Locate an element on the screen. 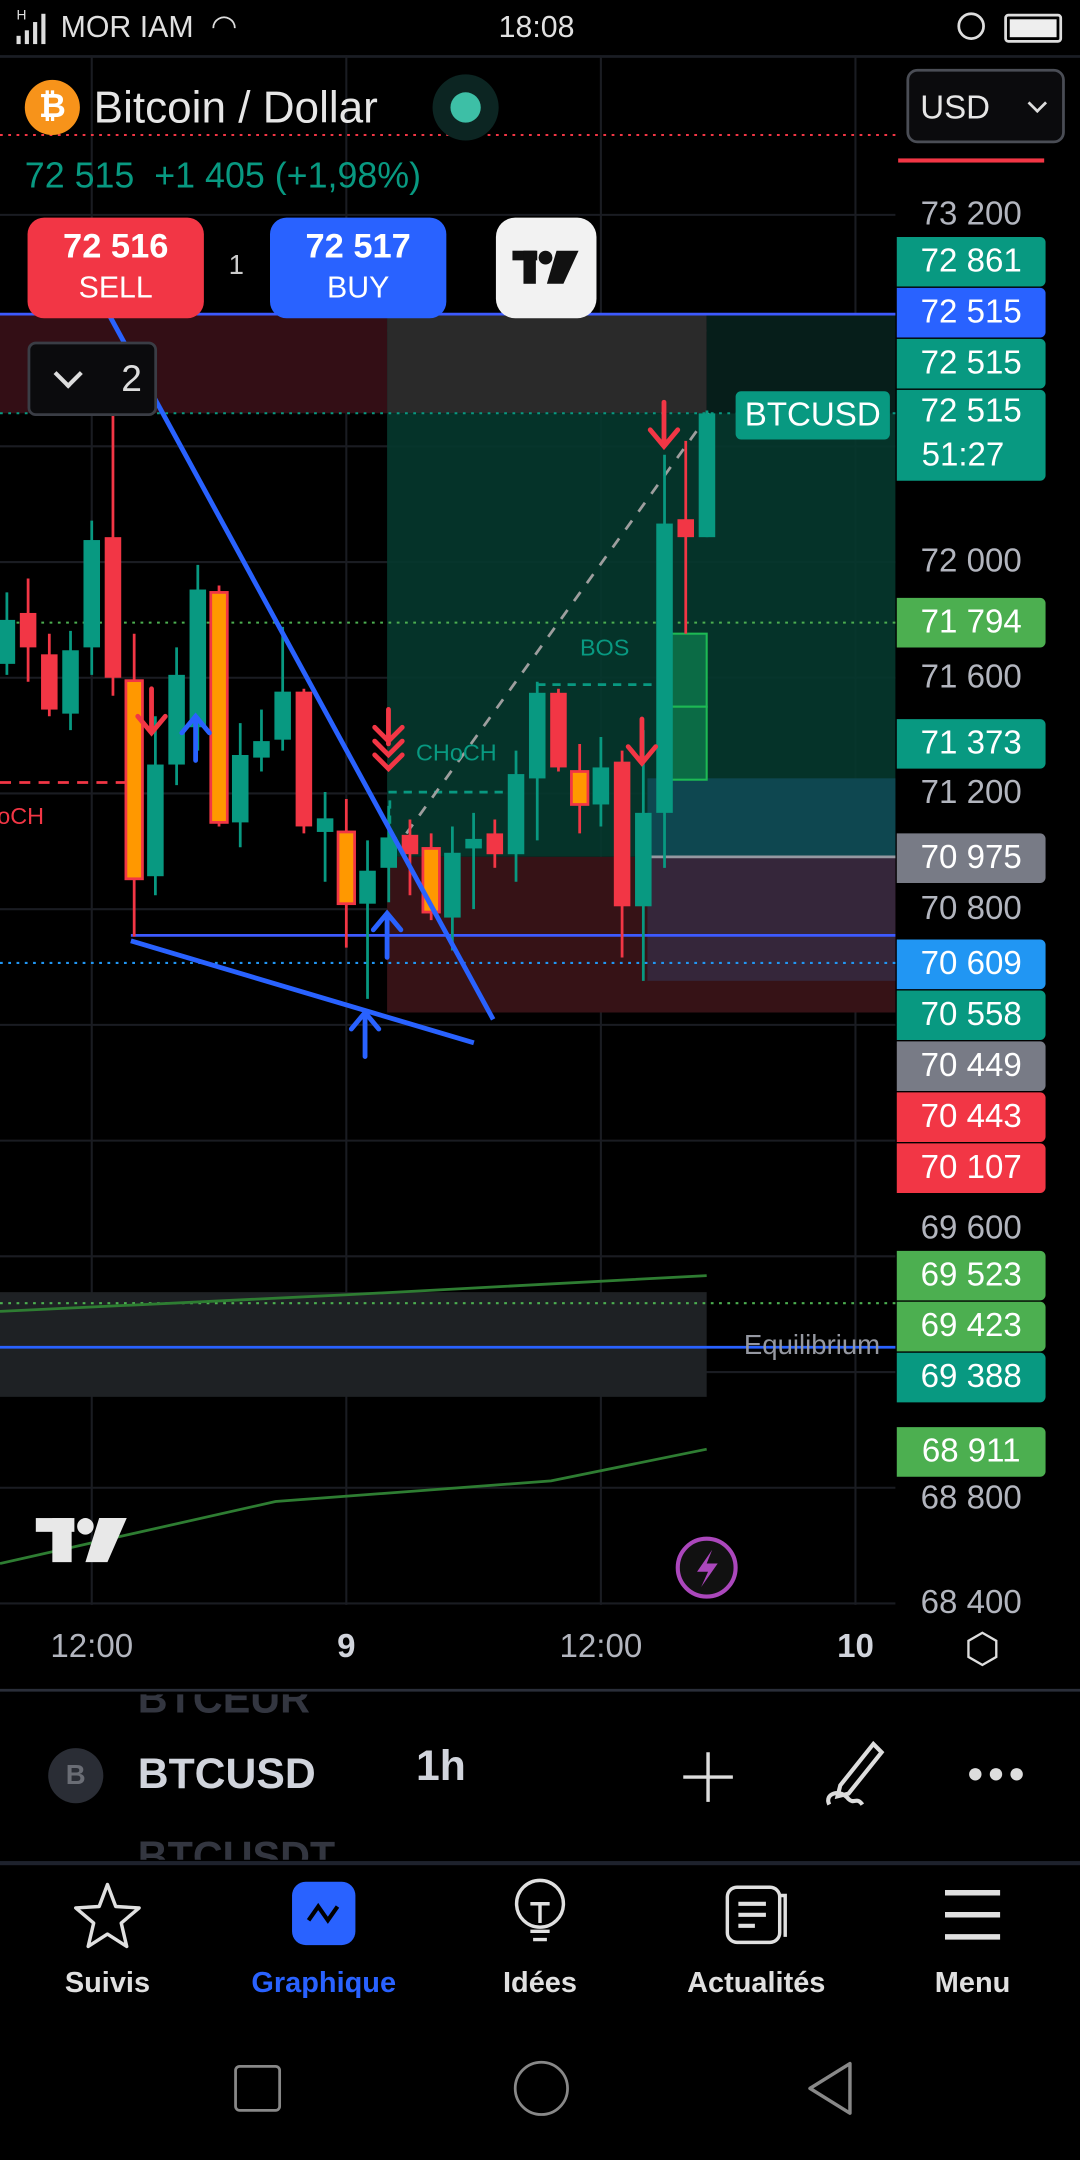  chart-settings-hexagon-icon: ⬡ is located at coordinates (982, 1649).